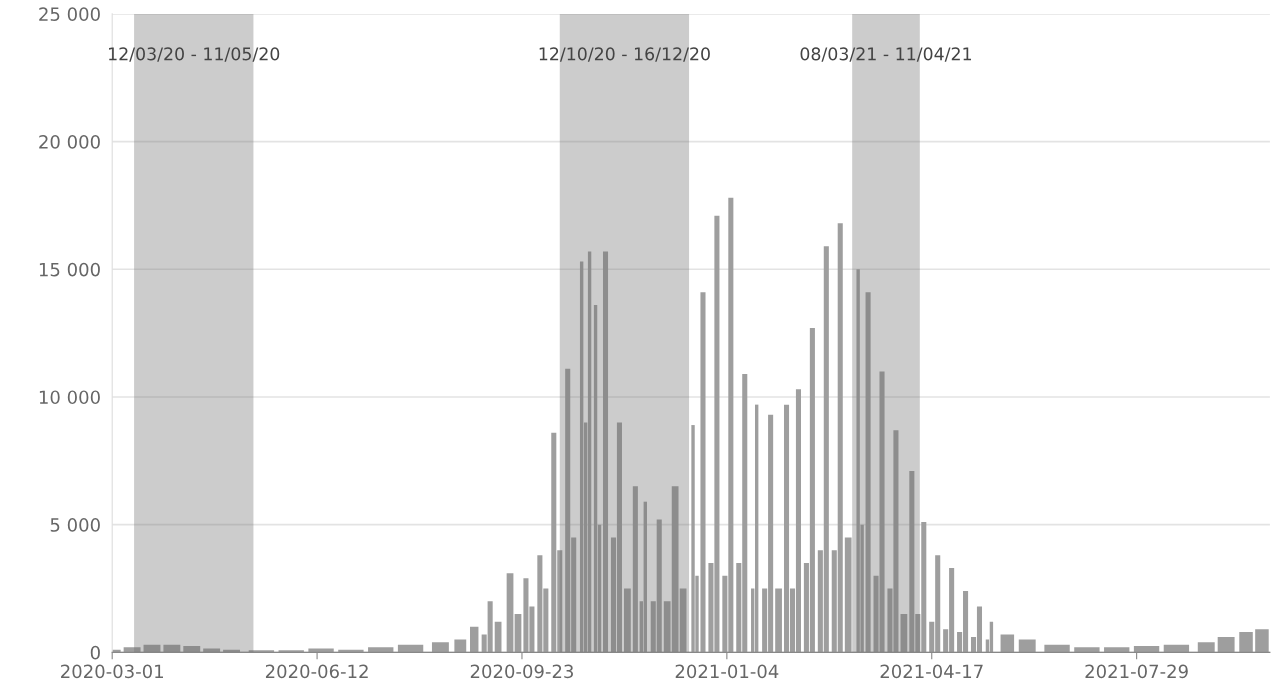 The image size is (1275, 694). Describe the element at coordinates (931, 671) in the screenshot. I see `x-tick-label: 2021-04-17` at that location.